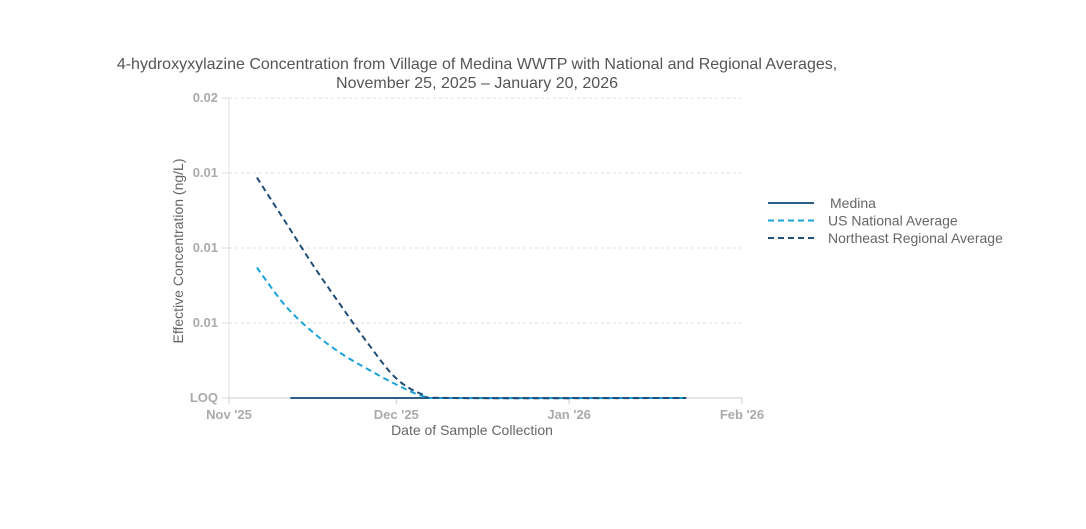  I want to click on series-line-us-national-average, so click(471, 333).